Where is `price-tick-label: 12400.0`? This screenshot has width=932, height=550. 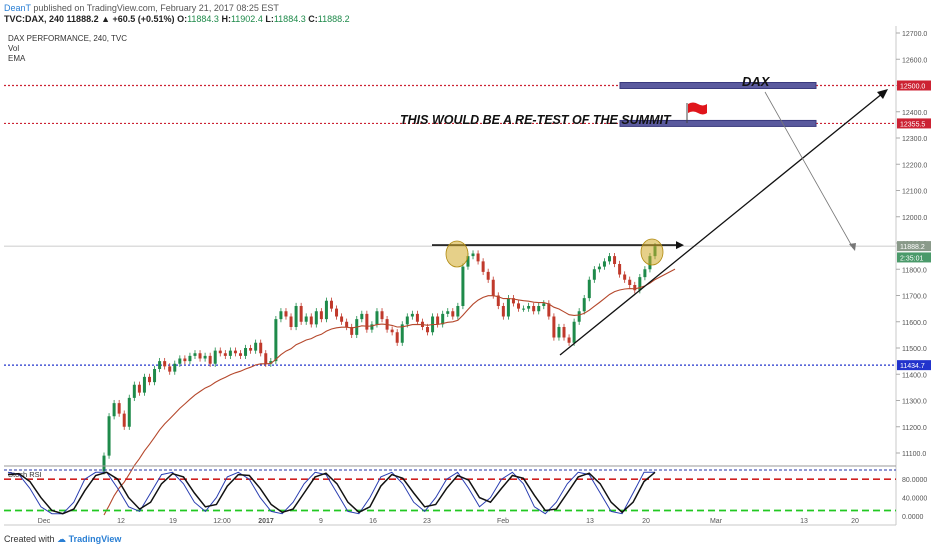
price-tick-label: 12400.0 is located at coordinates (914, 113).